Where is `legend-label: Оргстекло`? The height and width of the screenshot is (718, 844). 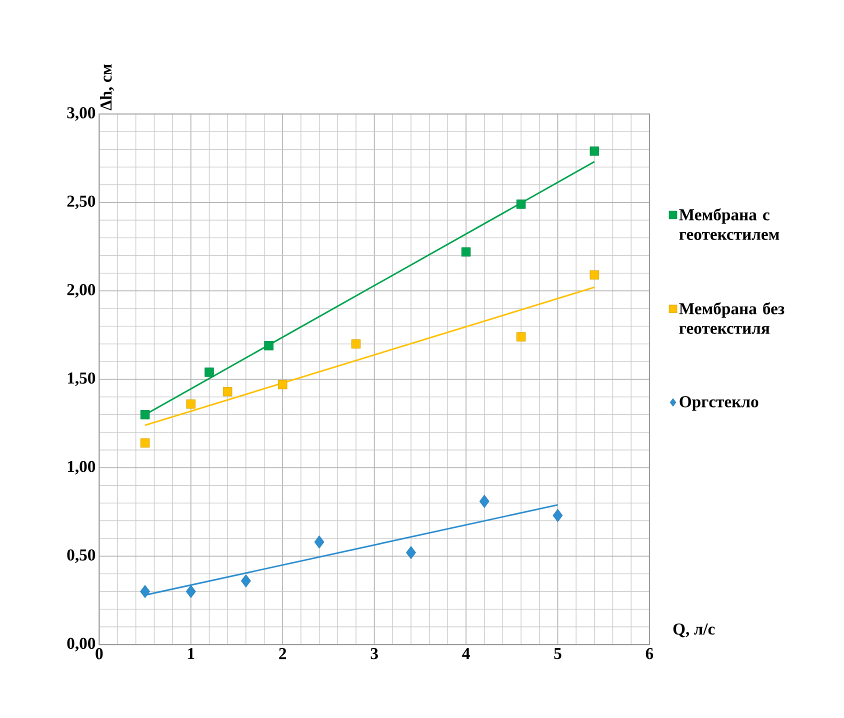
legend-label: Оргстекло is located at coordinates (719, 403).